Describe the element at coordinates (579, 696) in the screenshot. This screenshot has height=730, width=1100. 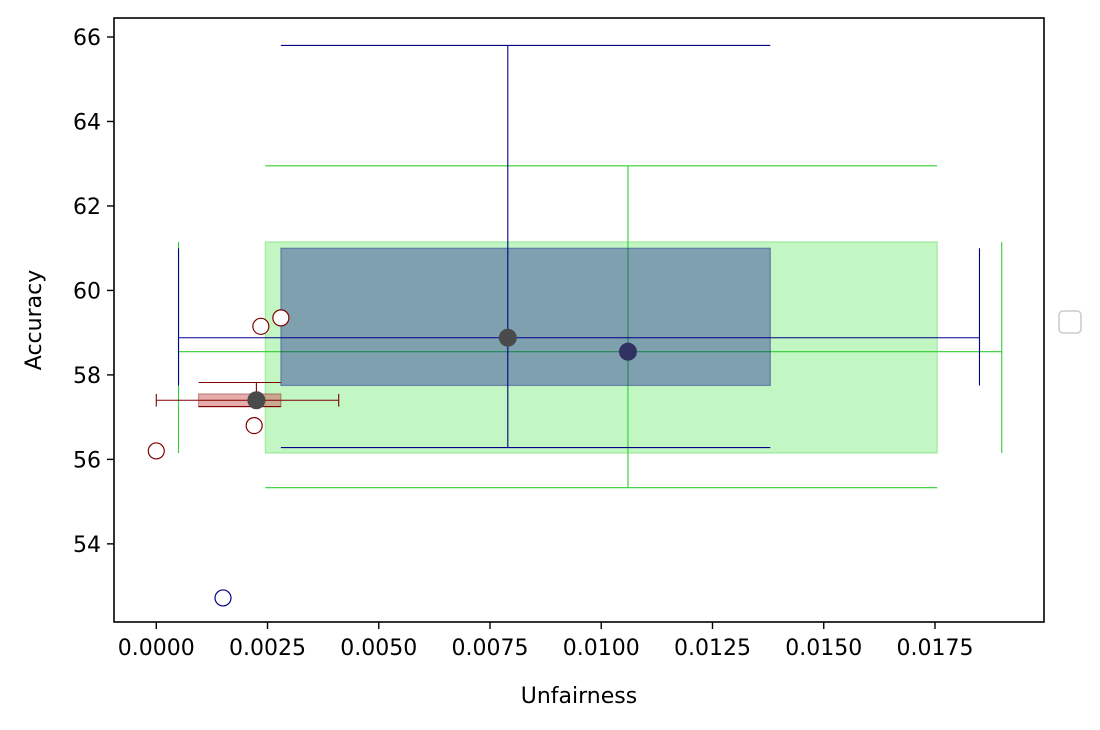
I see `x-axis-label: Unfairness` at that location.